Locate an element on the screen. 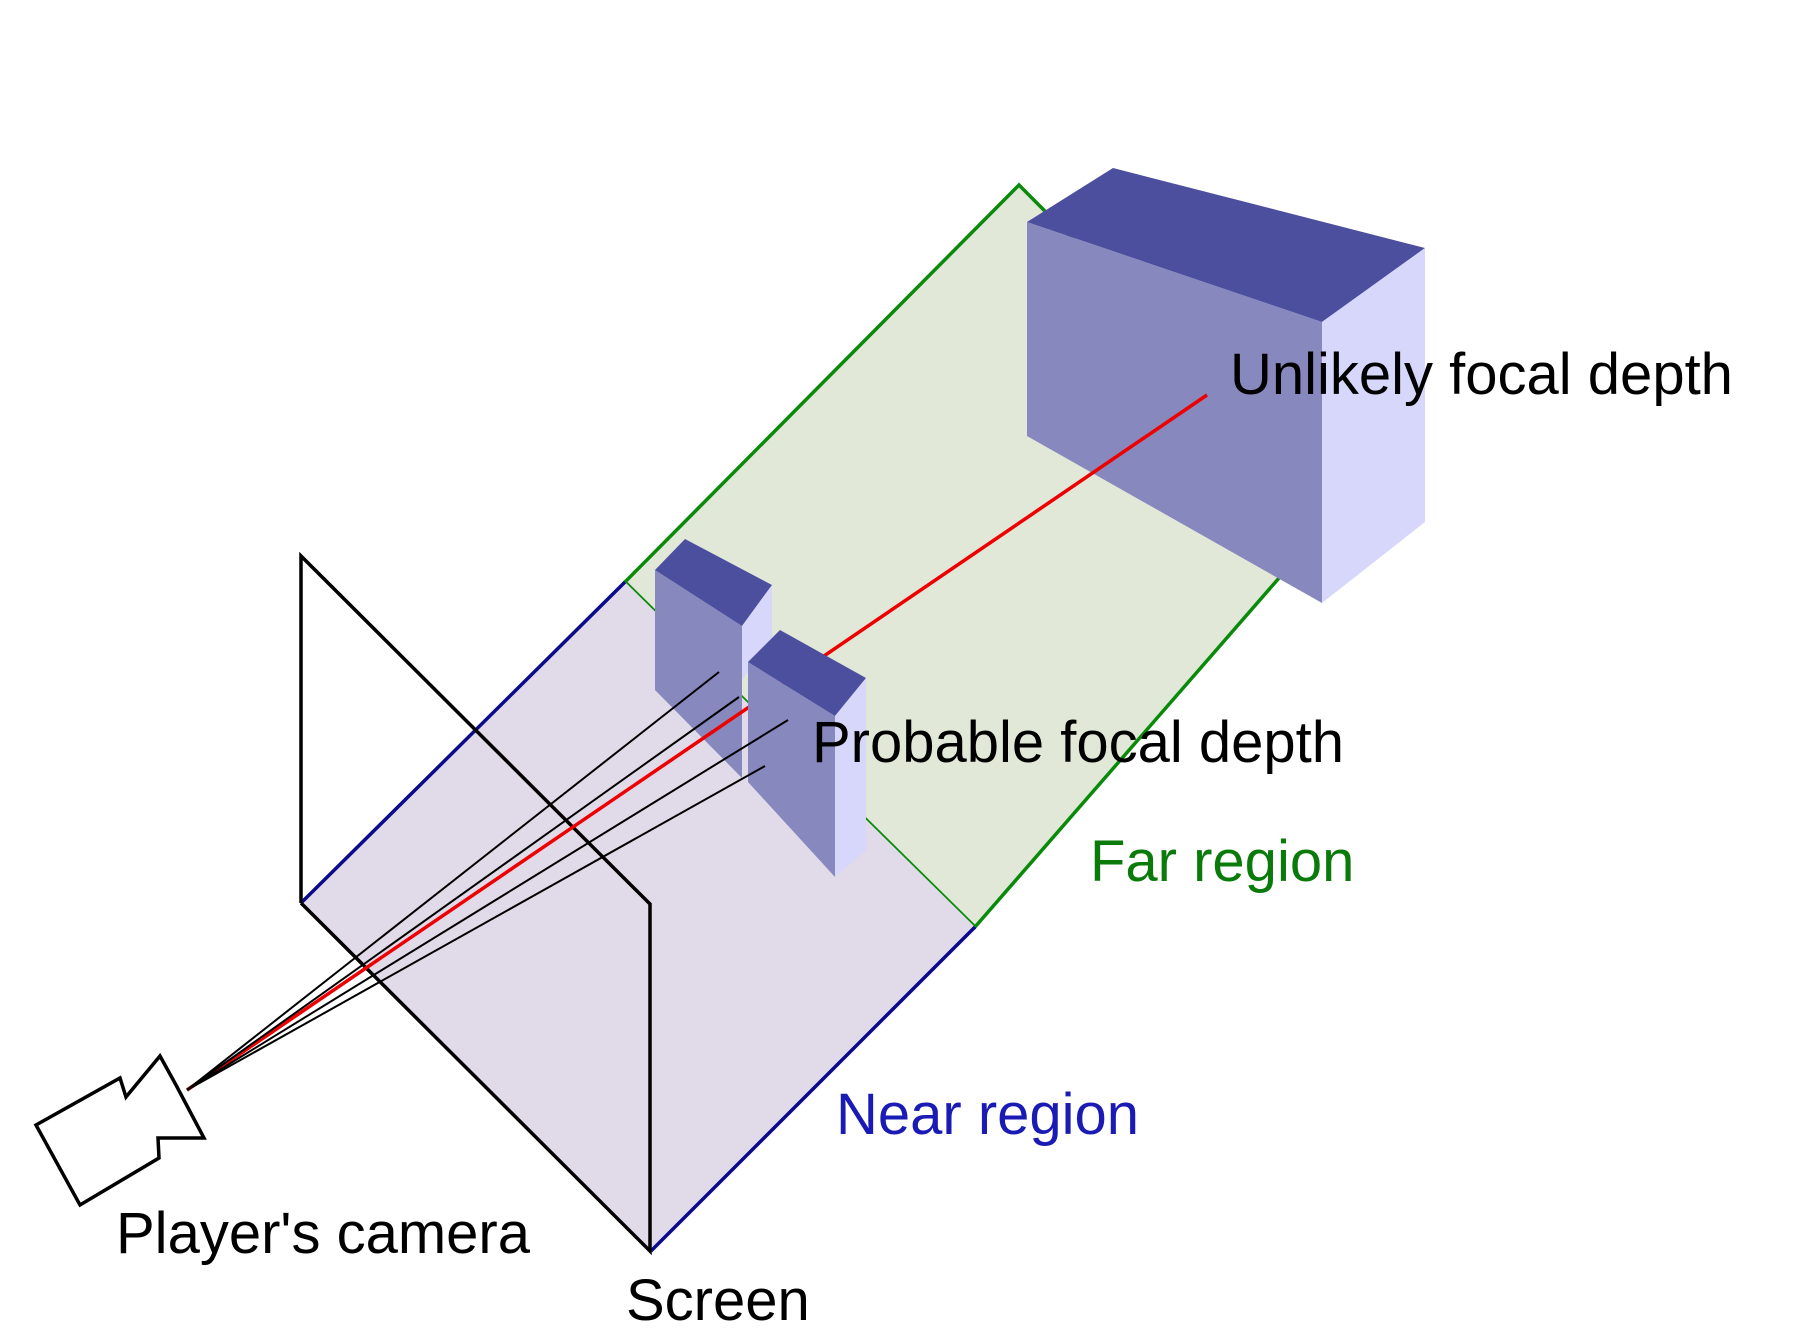 This screenshot has width=1800, height=1338. screen-label: Screen is located at coordinates (718, 1300).